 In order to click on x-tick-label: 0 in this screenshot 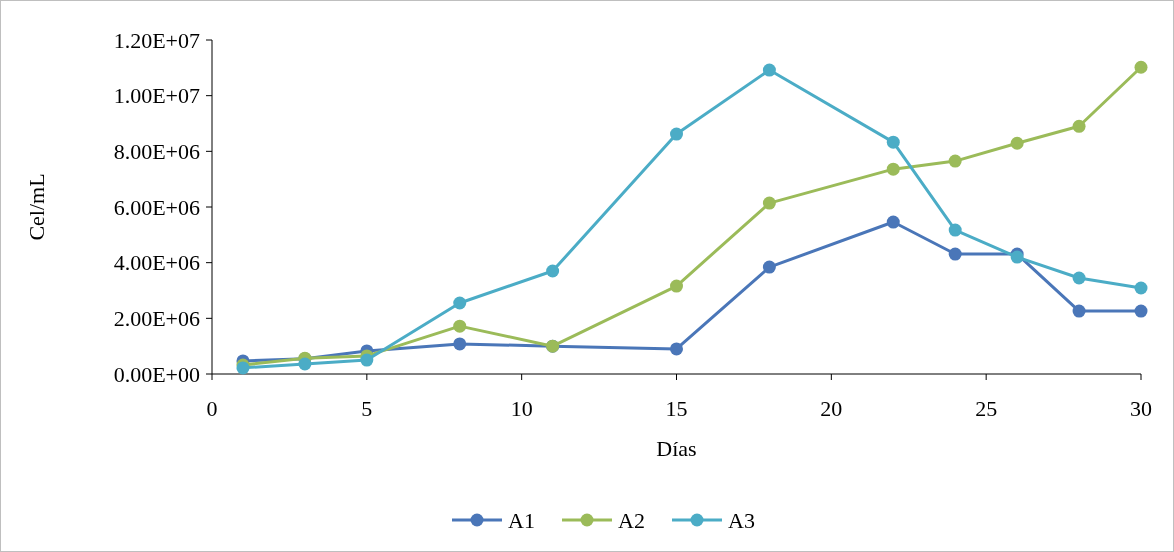, I will do `click(212, 408)`.